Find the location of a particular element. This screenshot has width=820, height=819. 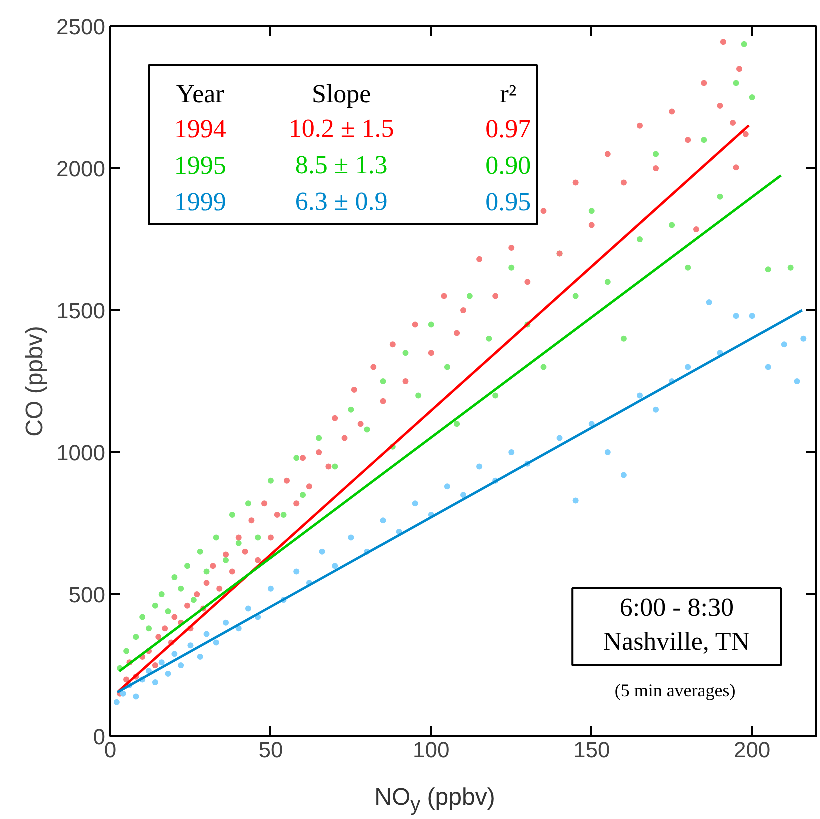

text: 1994 is located at coordinates (200, 129).